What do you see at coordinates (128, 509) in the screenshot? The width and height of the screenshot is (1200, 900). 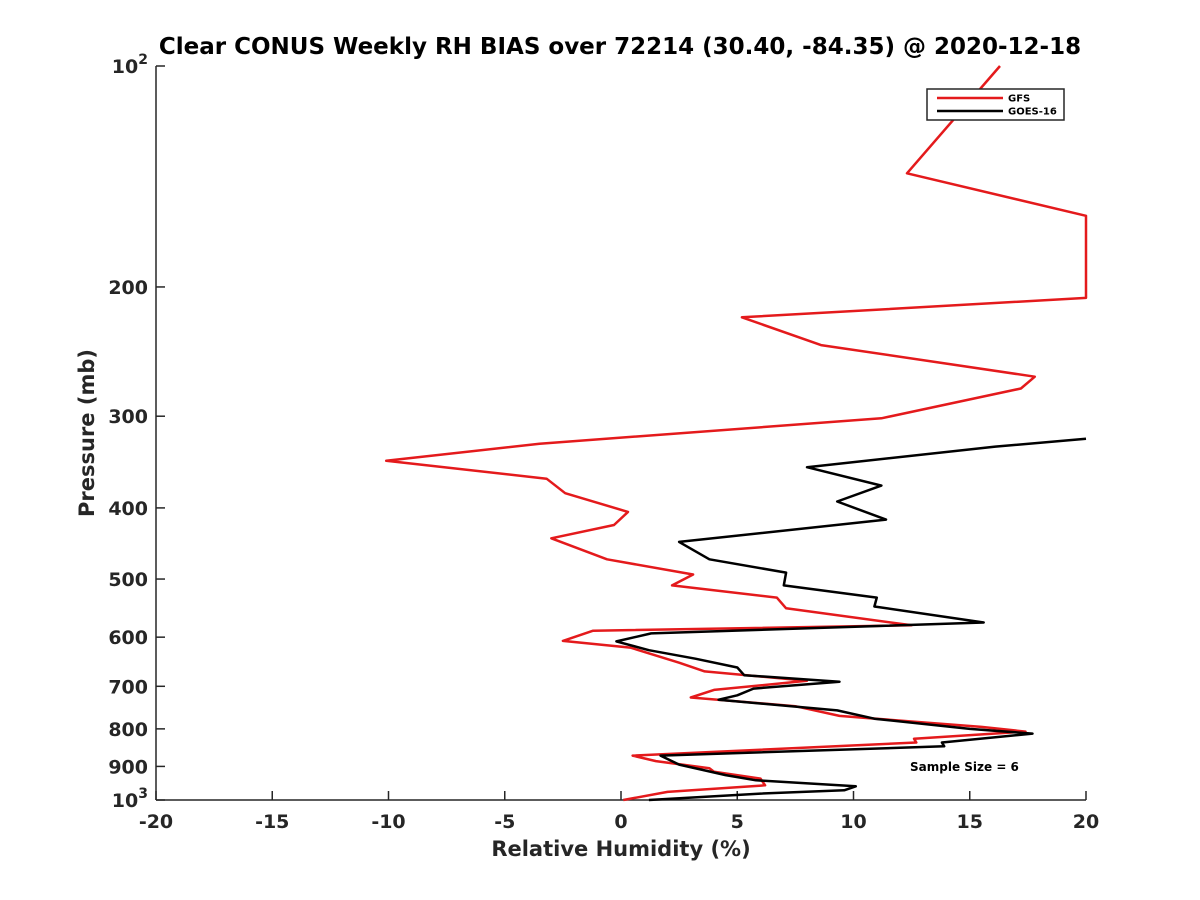 I see `y-tick-label: 400` at bounding box center [128, 509].